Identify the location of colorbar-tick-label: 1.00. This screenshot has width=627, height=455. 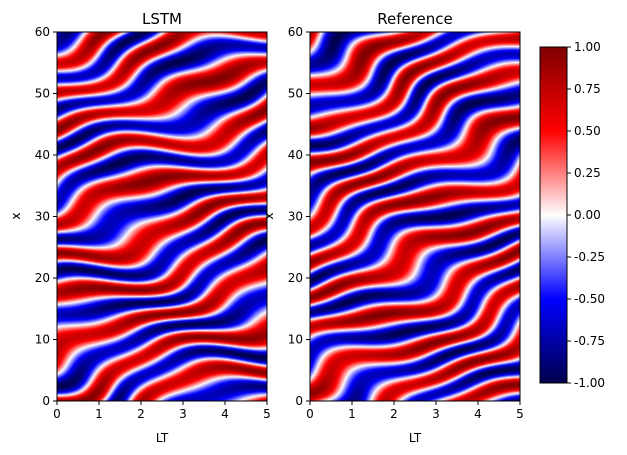
(587, 47).